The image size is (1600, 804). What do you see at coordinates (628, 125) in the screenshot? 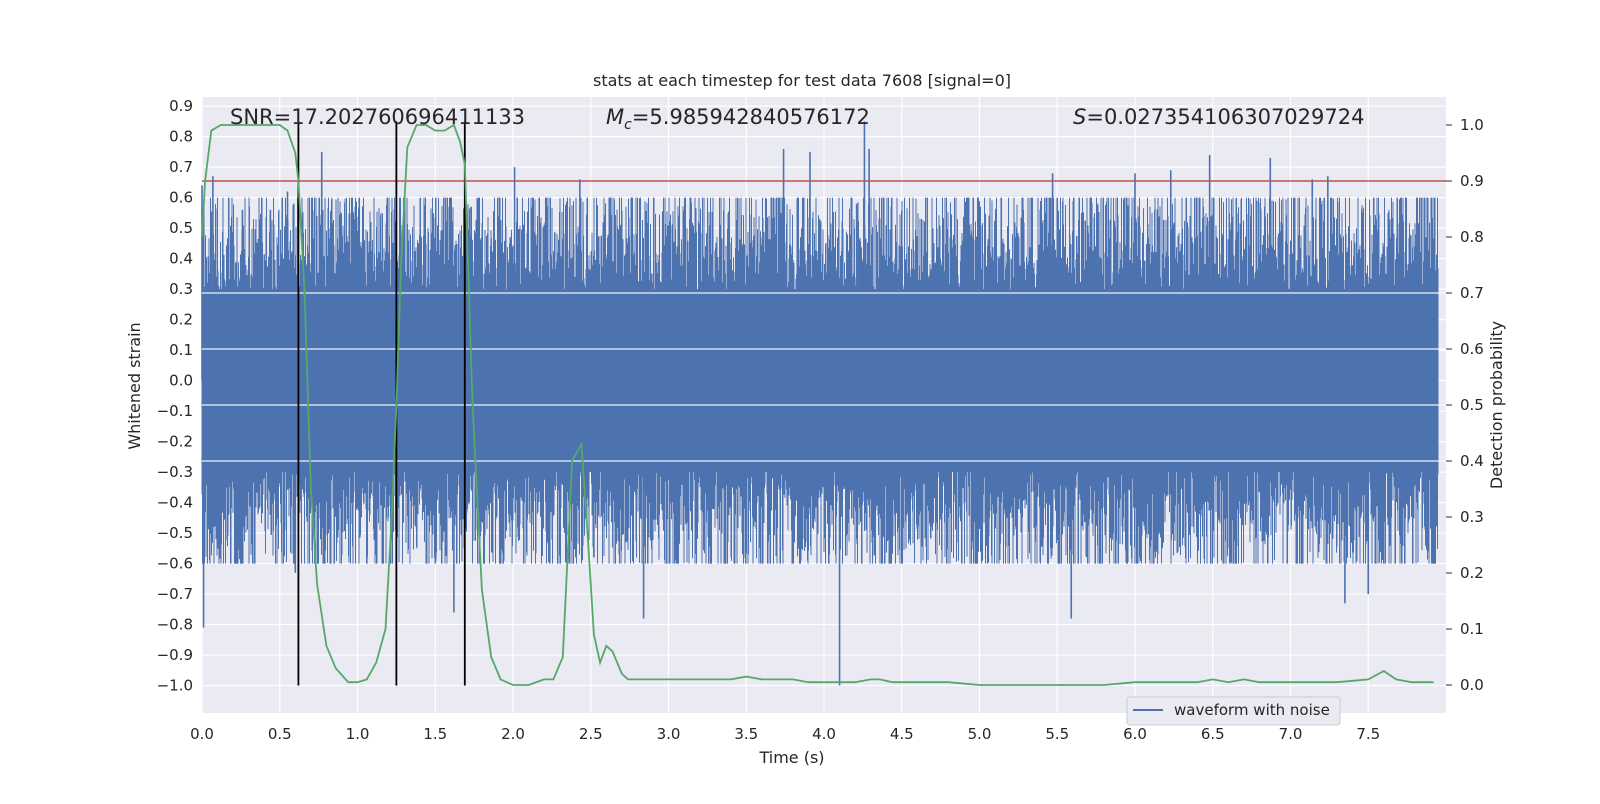
I see `chirp-mass-subscript: c` at bounding box center [628, 125].